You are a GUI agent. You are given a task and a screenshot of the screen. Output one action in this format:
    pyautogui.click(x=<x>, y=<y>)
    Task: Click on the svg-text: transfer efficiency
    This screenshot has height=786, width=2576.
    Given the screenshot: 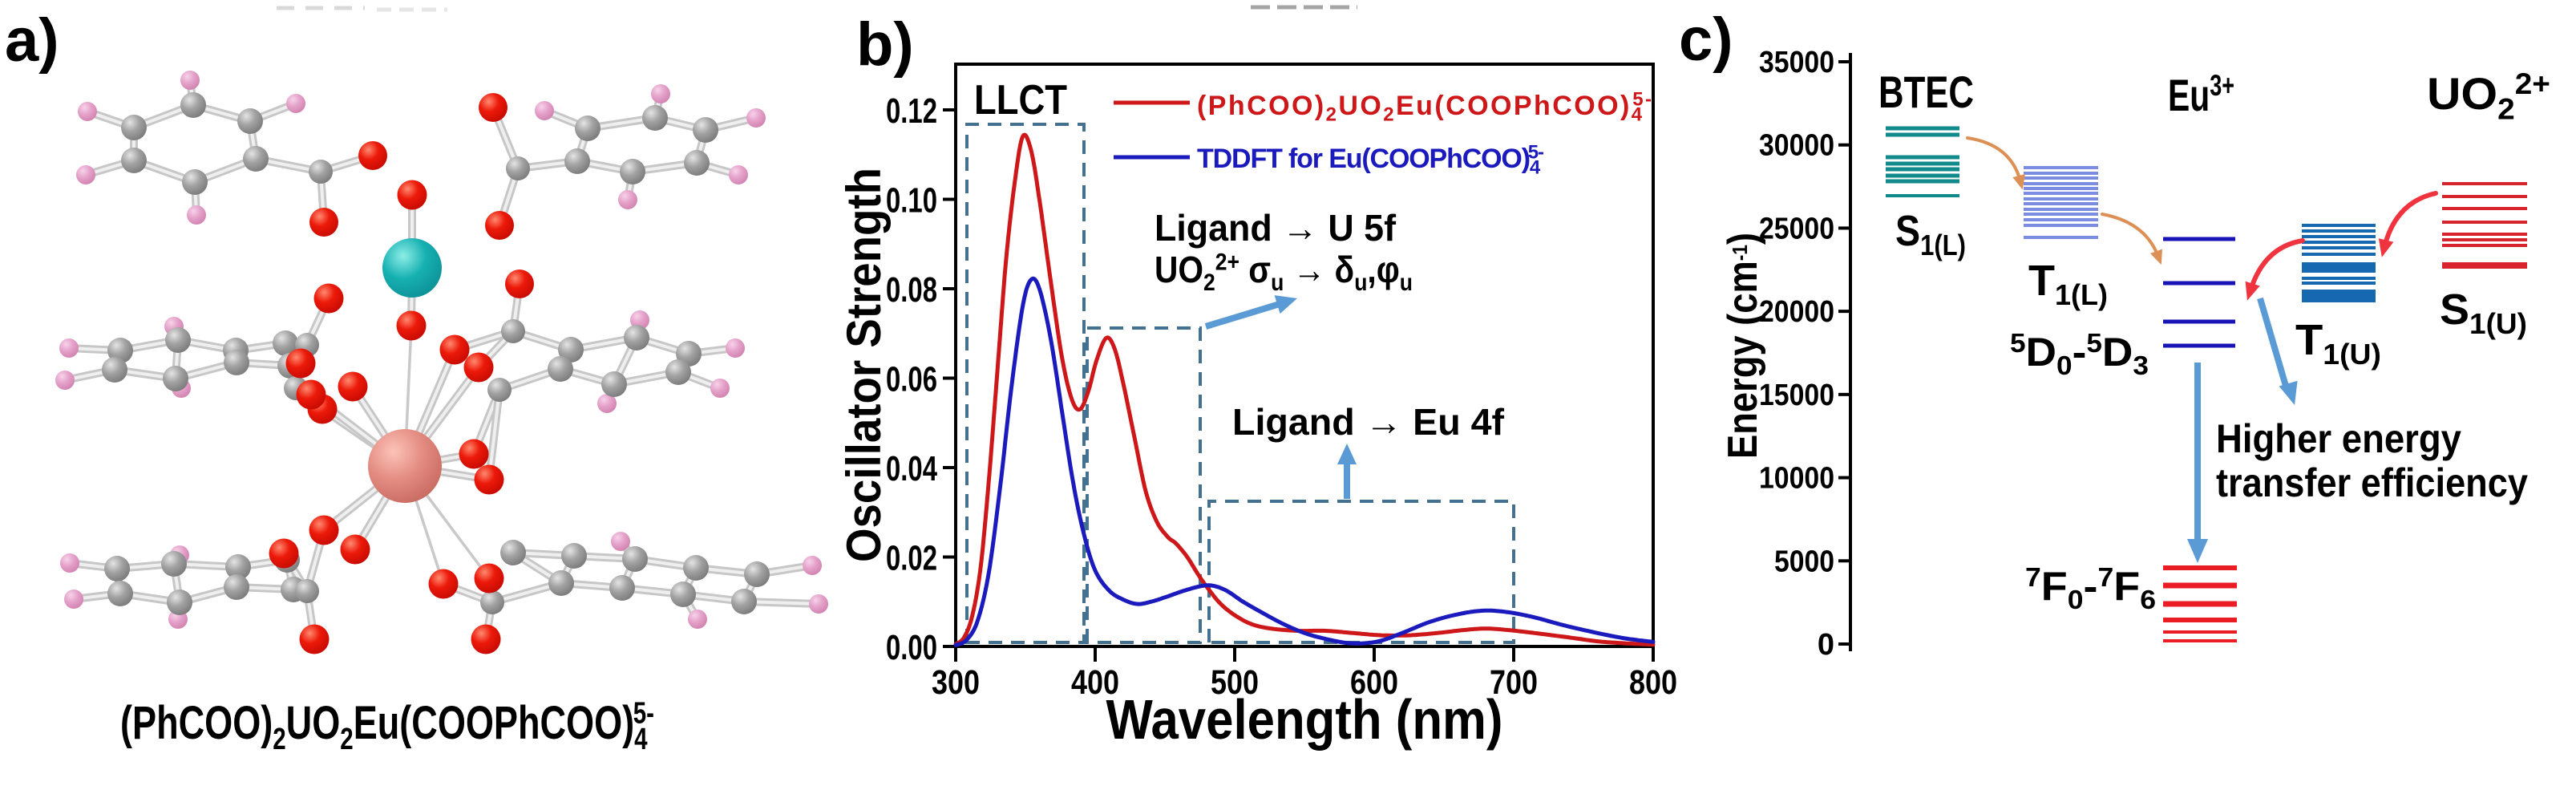 What is the action you would take?
    pyautogui.click(x=2372, y=482)
    